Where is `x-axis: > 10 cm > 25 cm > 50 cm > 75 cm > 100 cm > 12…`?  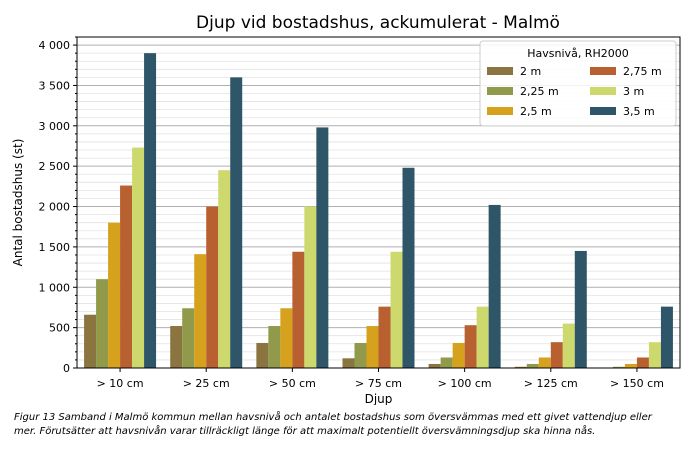
x-axis: > 10 cm > 25 cm > 50 cm > 75 cm > 100 cm > 12… is located at coordinates (380, 379).